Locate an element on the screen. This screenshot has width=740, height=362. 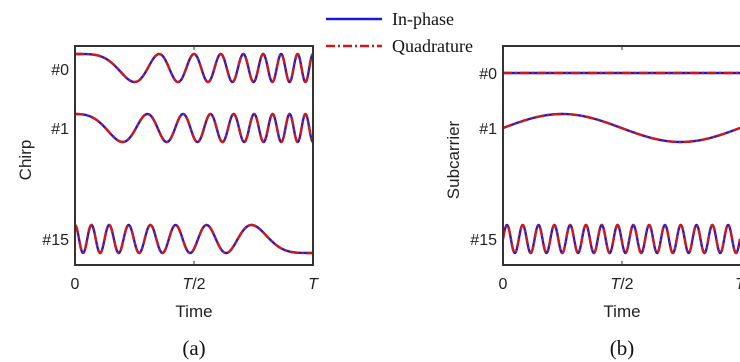
panel-b-xtick-label-t: T is located at coordinates (737, 284).